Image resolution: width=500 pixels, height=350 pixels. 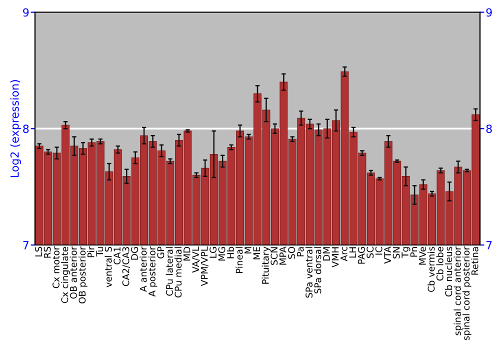 What do you see at coordinates (15, 129) in the screenshot?
I see `y-axis-title: Log2 (expression)` at bounding box center [15, 129].